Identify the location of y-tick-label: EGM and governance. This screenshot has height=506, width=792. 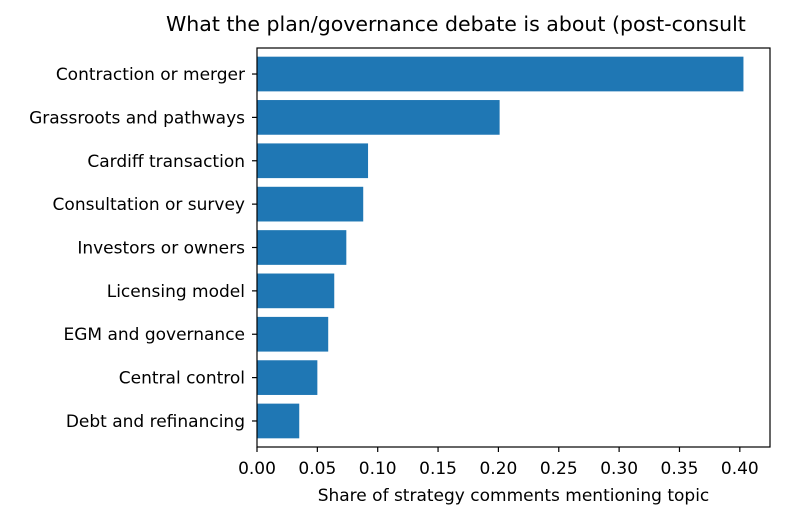
(154, 335).